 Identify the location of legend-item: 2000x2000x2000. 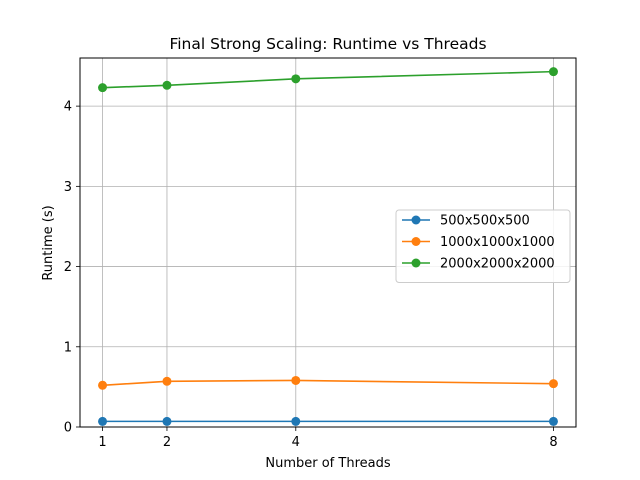
(478, 264).